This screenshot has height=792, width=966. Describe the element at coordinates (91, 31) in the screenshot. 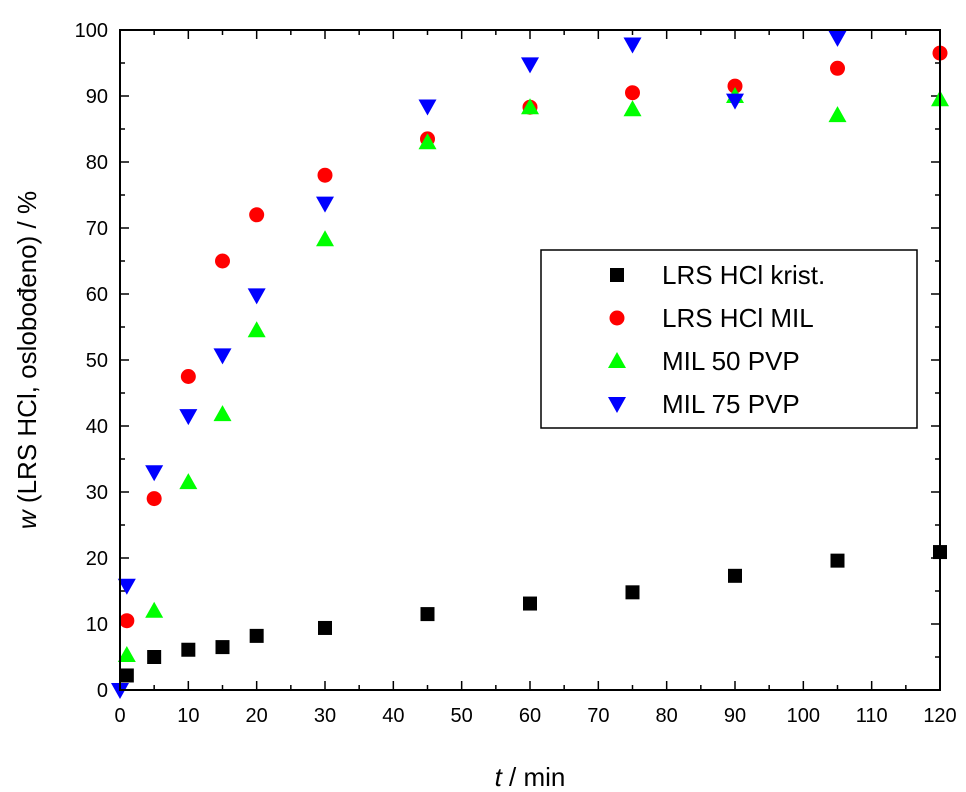

I see `y-tick-label: 100` at that location.